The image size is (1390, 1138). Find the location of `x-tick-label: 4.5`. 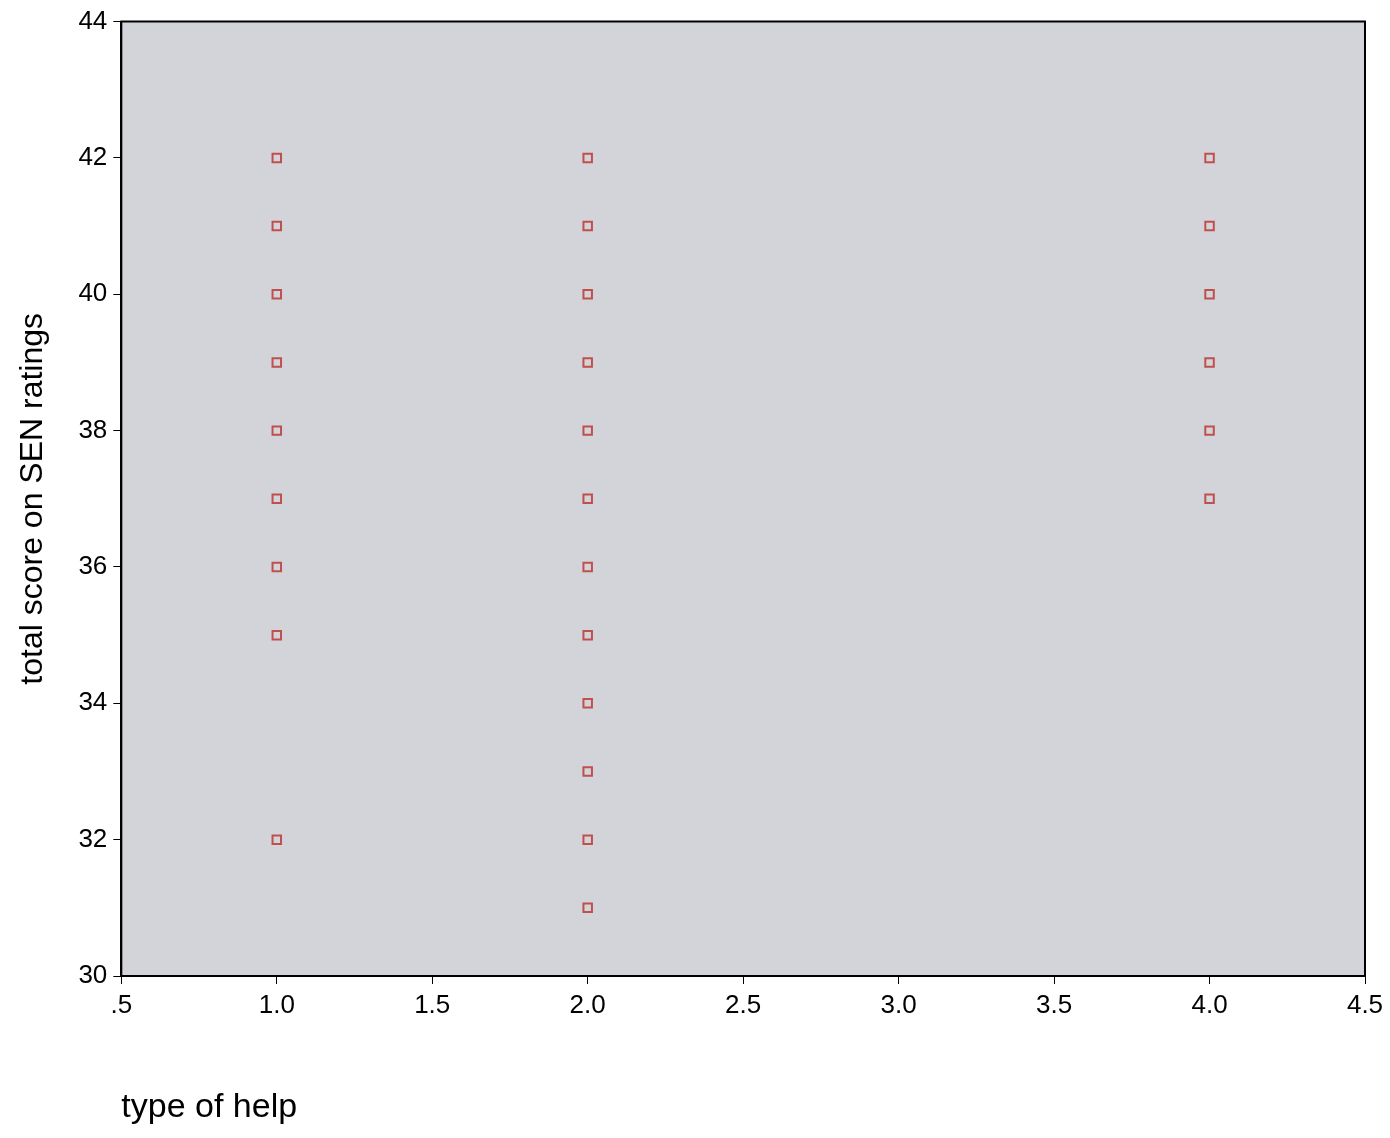

x-tick-label: 4.5 is located at coordinates (1365, 1003).